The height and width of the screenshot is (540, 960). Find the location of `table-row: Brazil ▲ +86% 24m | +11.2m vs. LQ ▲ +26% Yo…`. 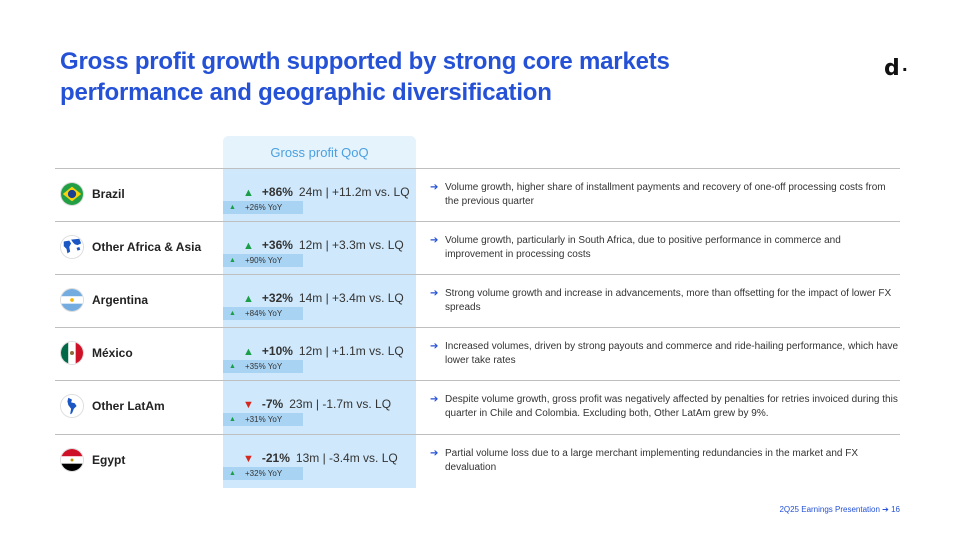

table-row: Brazil ▲ +86% 24m | +11.2m vs. LQ ▲ +26% Yo… is located at coordinates (477, 194).